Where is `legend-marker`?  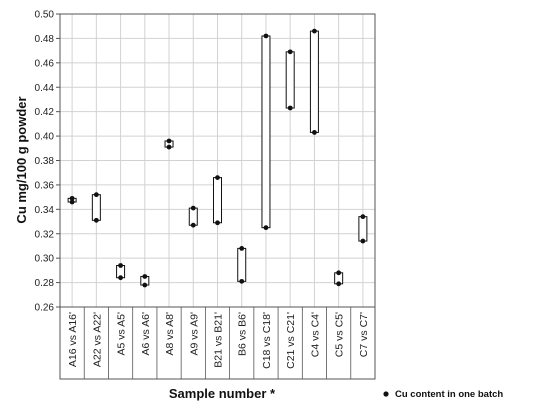
legend-marker is located at coordinates (386, 394).